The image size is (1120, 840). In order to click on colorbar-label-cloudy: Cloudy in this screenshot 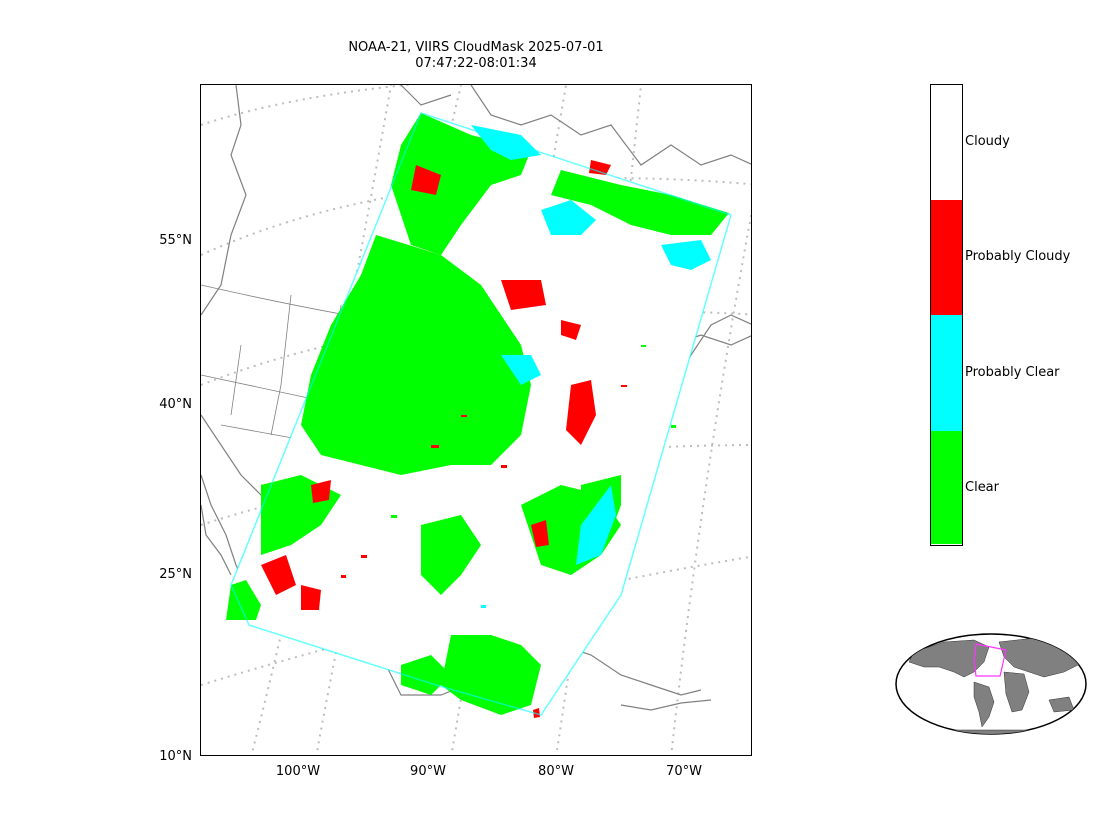, I will do `click(987, 141)`.